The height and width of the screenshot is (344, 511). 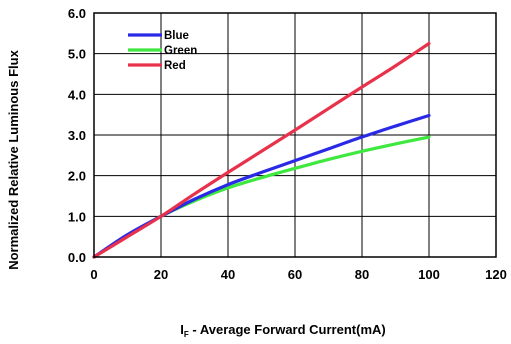 I want to click on x-tick-label-2: 40, so click(x=228, y=274).